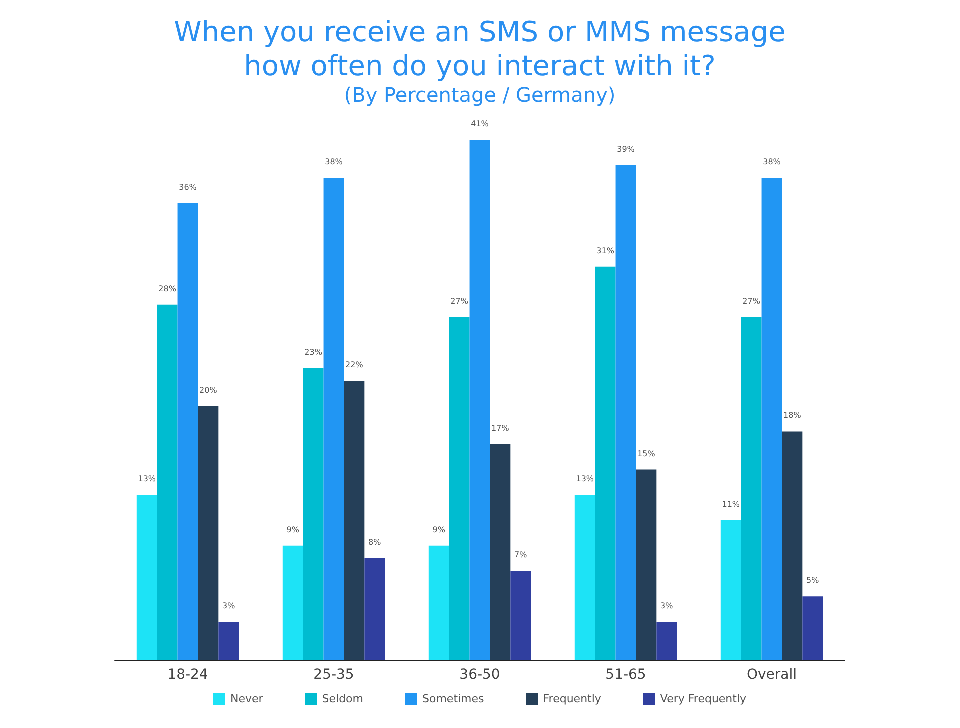 The image size is (960, 728). I want to click on legend-label: Sometimes, so click(453, 699).